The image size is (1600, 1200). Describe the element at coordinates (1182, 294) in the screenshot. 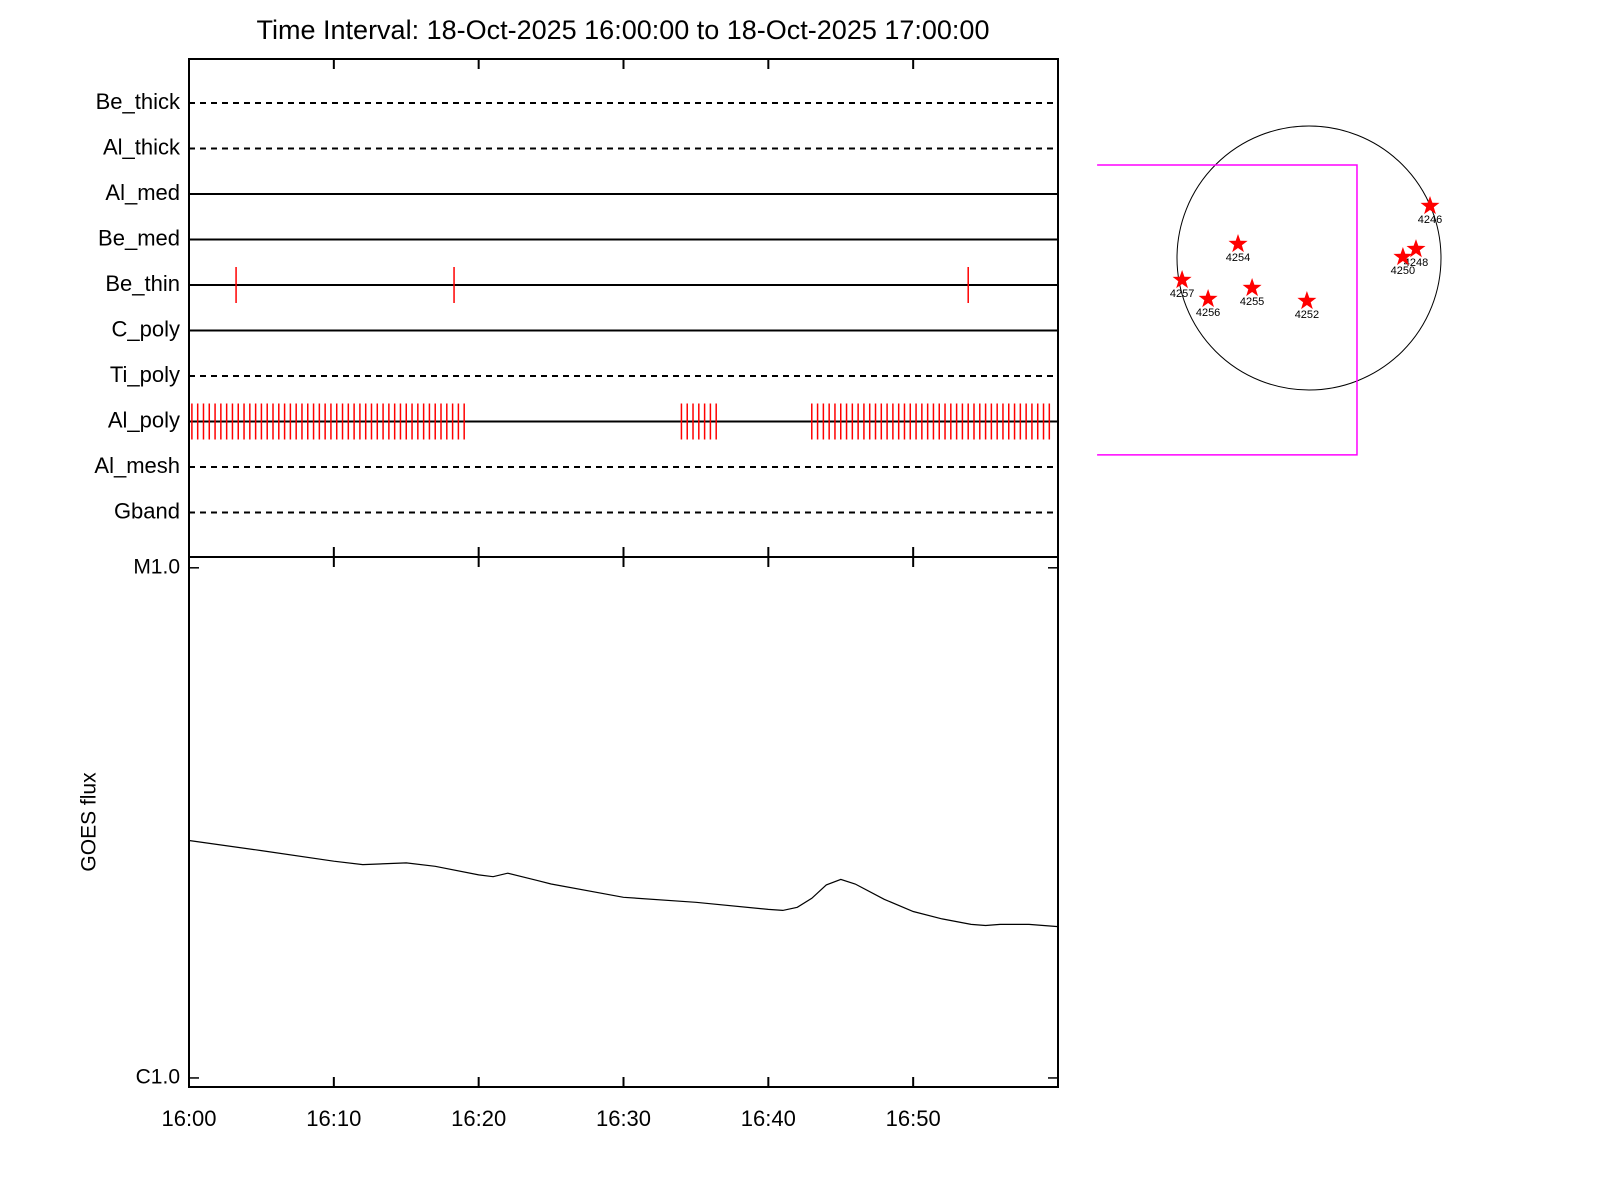

I see `region-label: 4257` at that location.